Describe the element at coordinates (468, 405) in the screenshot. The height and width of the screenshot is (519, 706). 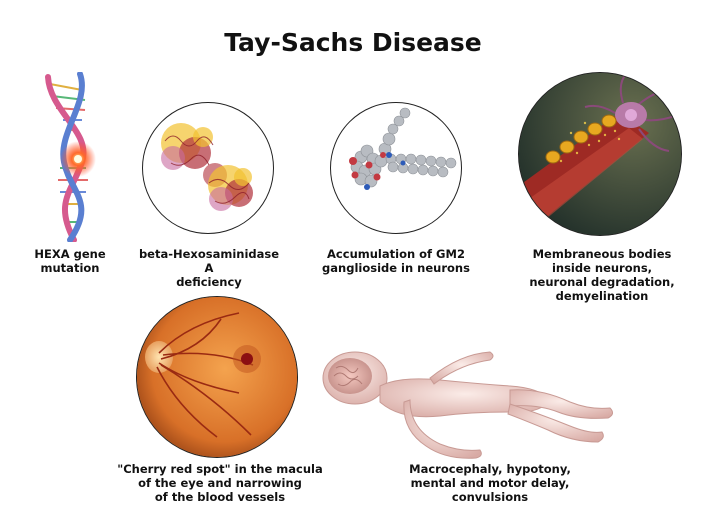
I see `infant-body-icon` at that location.